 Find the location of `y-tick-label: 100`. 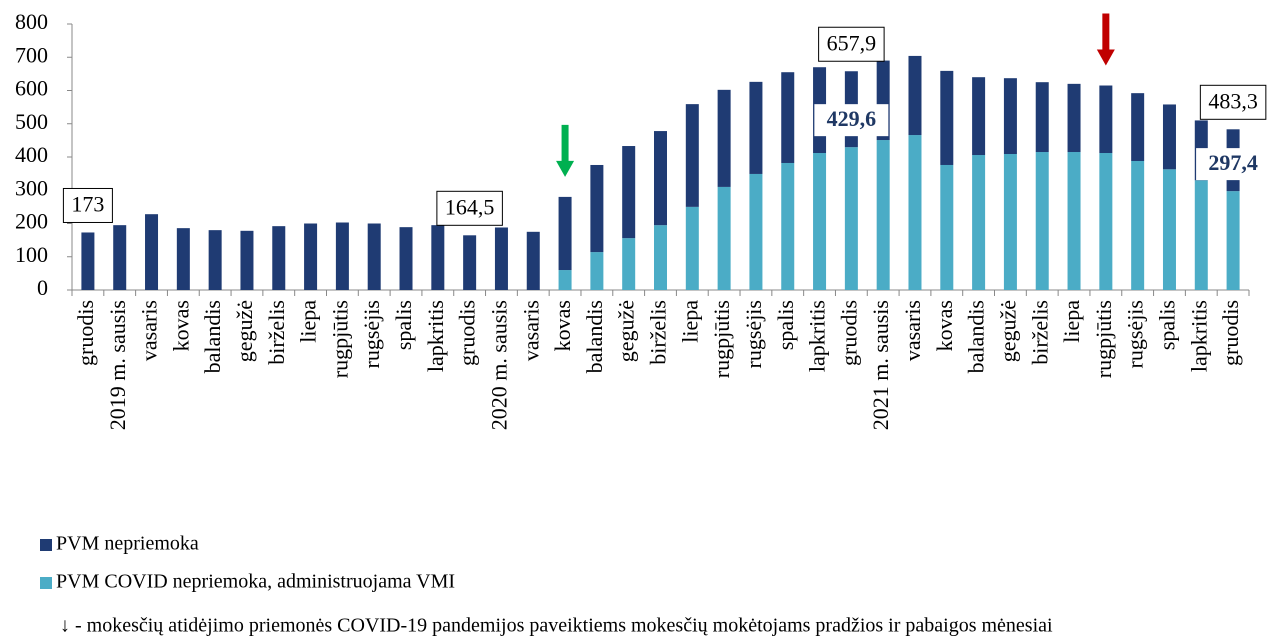

y-tick-label: 100 is located at coordinates (31, 254).